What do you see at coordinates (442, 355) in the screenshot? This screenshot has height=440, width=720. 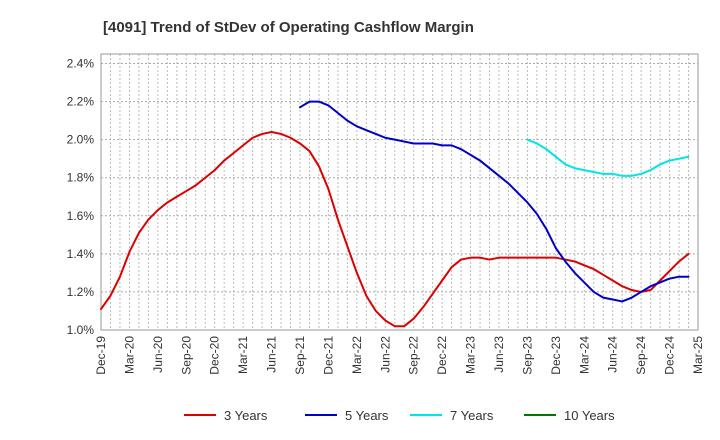 I see `x-tick-label: Dec-22` at bounding box center [442, 355].